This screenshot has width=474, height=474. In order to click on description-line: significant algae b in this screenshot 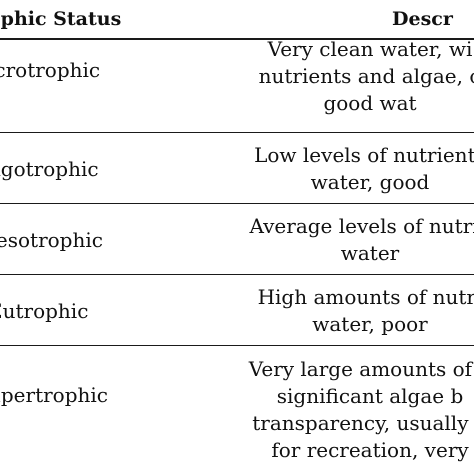, I will do `click(370, 396)`.